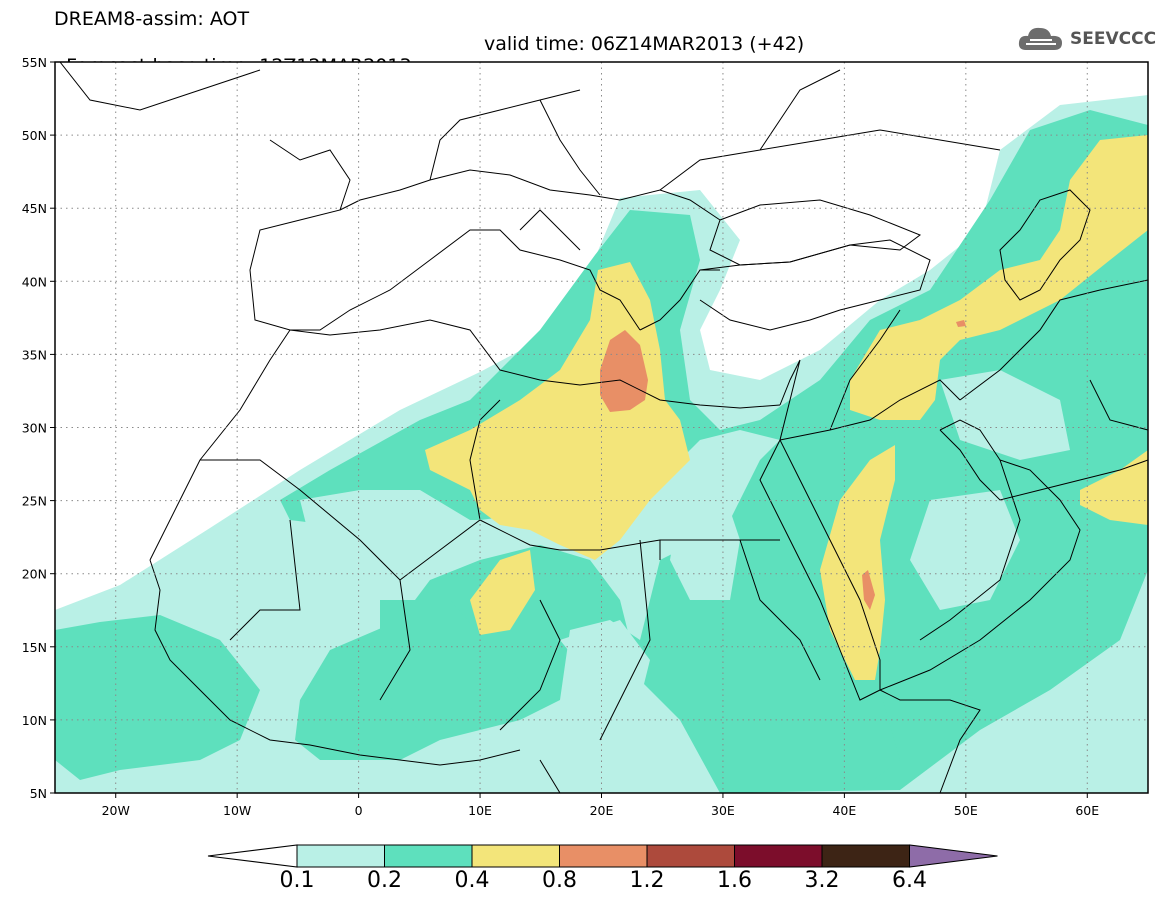 The height and width of the screenshot is (905, 1165). I want to click on lat-tick-label: 40N, so click(34, 281).